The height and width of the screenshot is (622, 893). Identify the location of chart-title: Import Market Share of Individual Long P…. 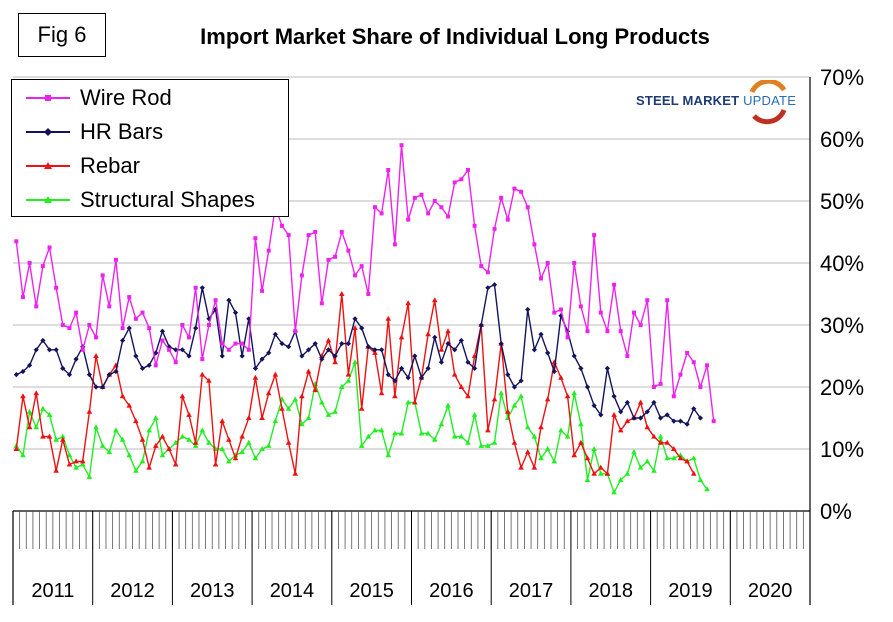
(455, 36).